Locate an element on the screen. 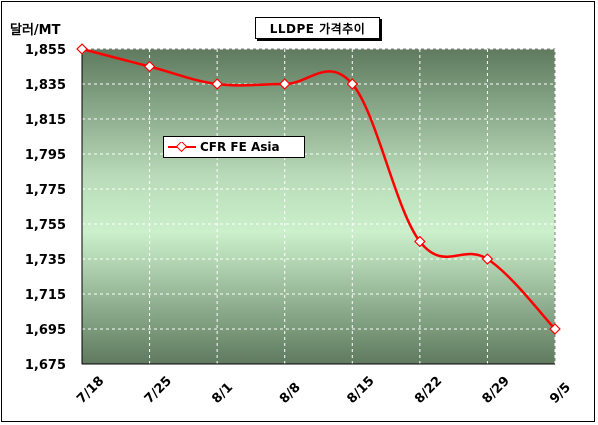 The width and height of the screenshot is (598, 425). y-axis-label: 달러/MT is located at coordinates (35, 30).